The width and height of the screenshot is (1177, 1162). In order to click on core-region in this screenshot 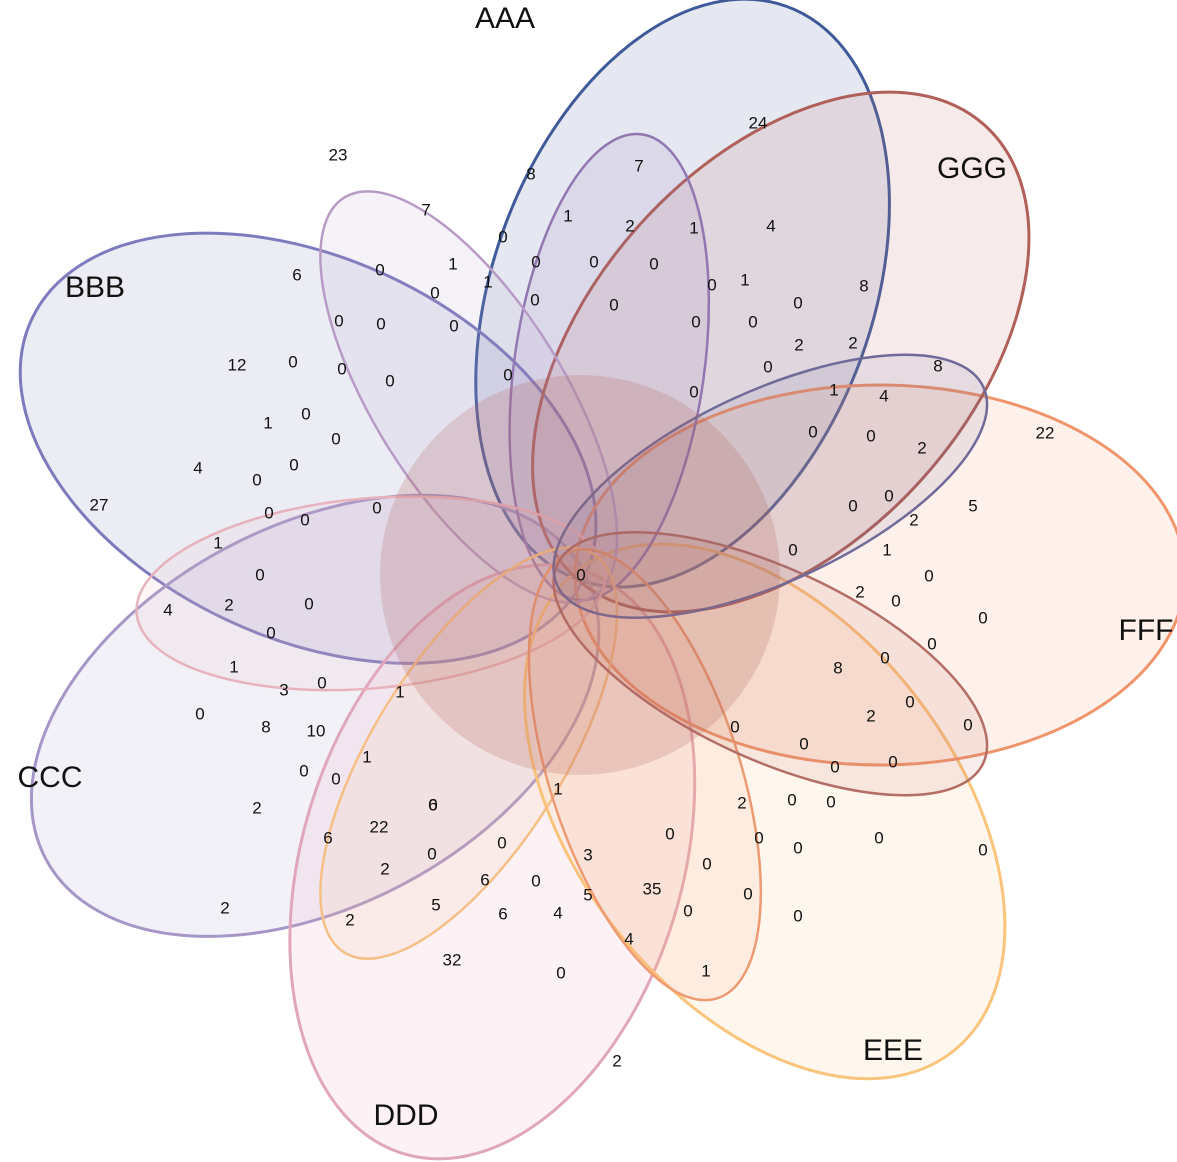, I will do `click(580, 575)`.